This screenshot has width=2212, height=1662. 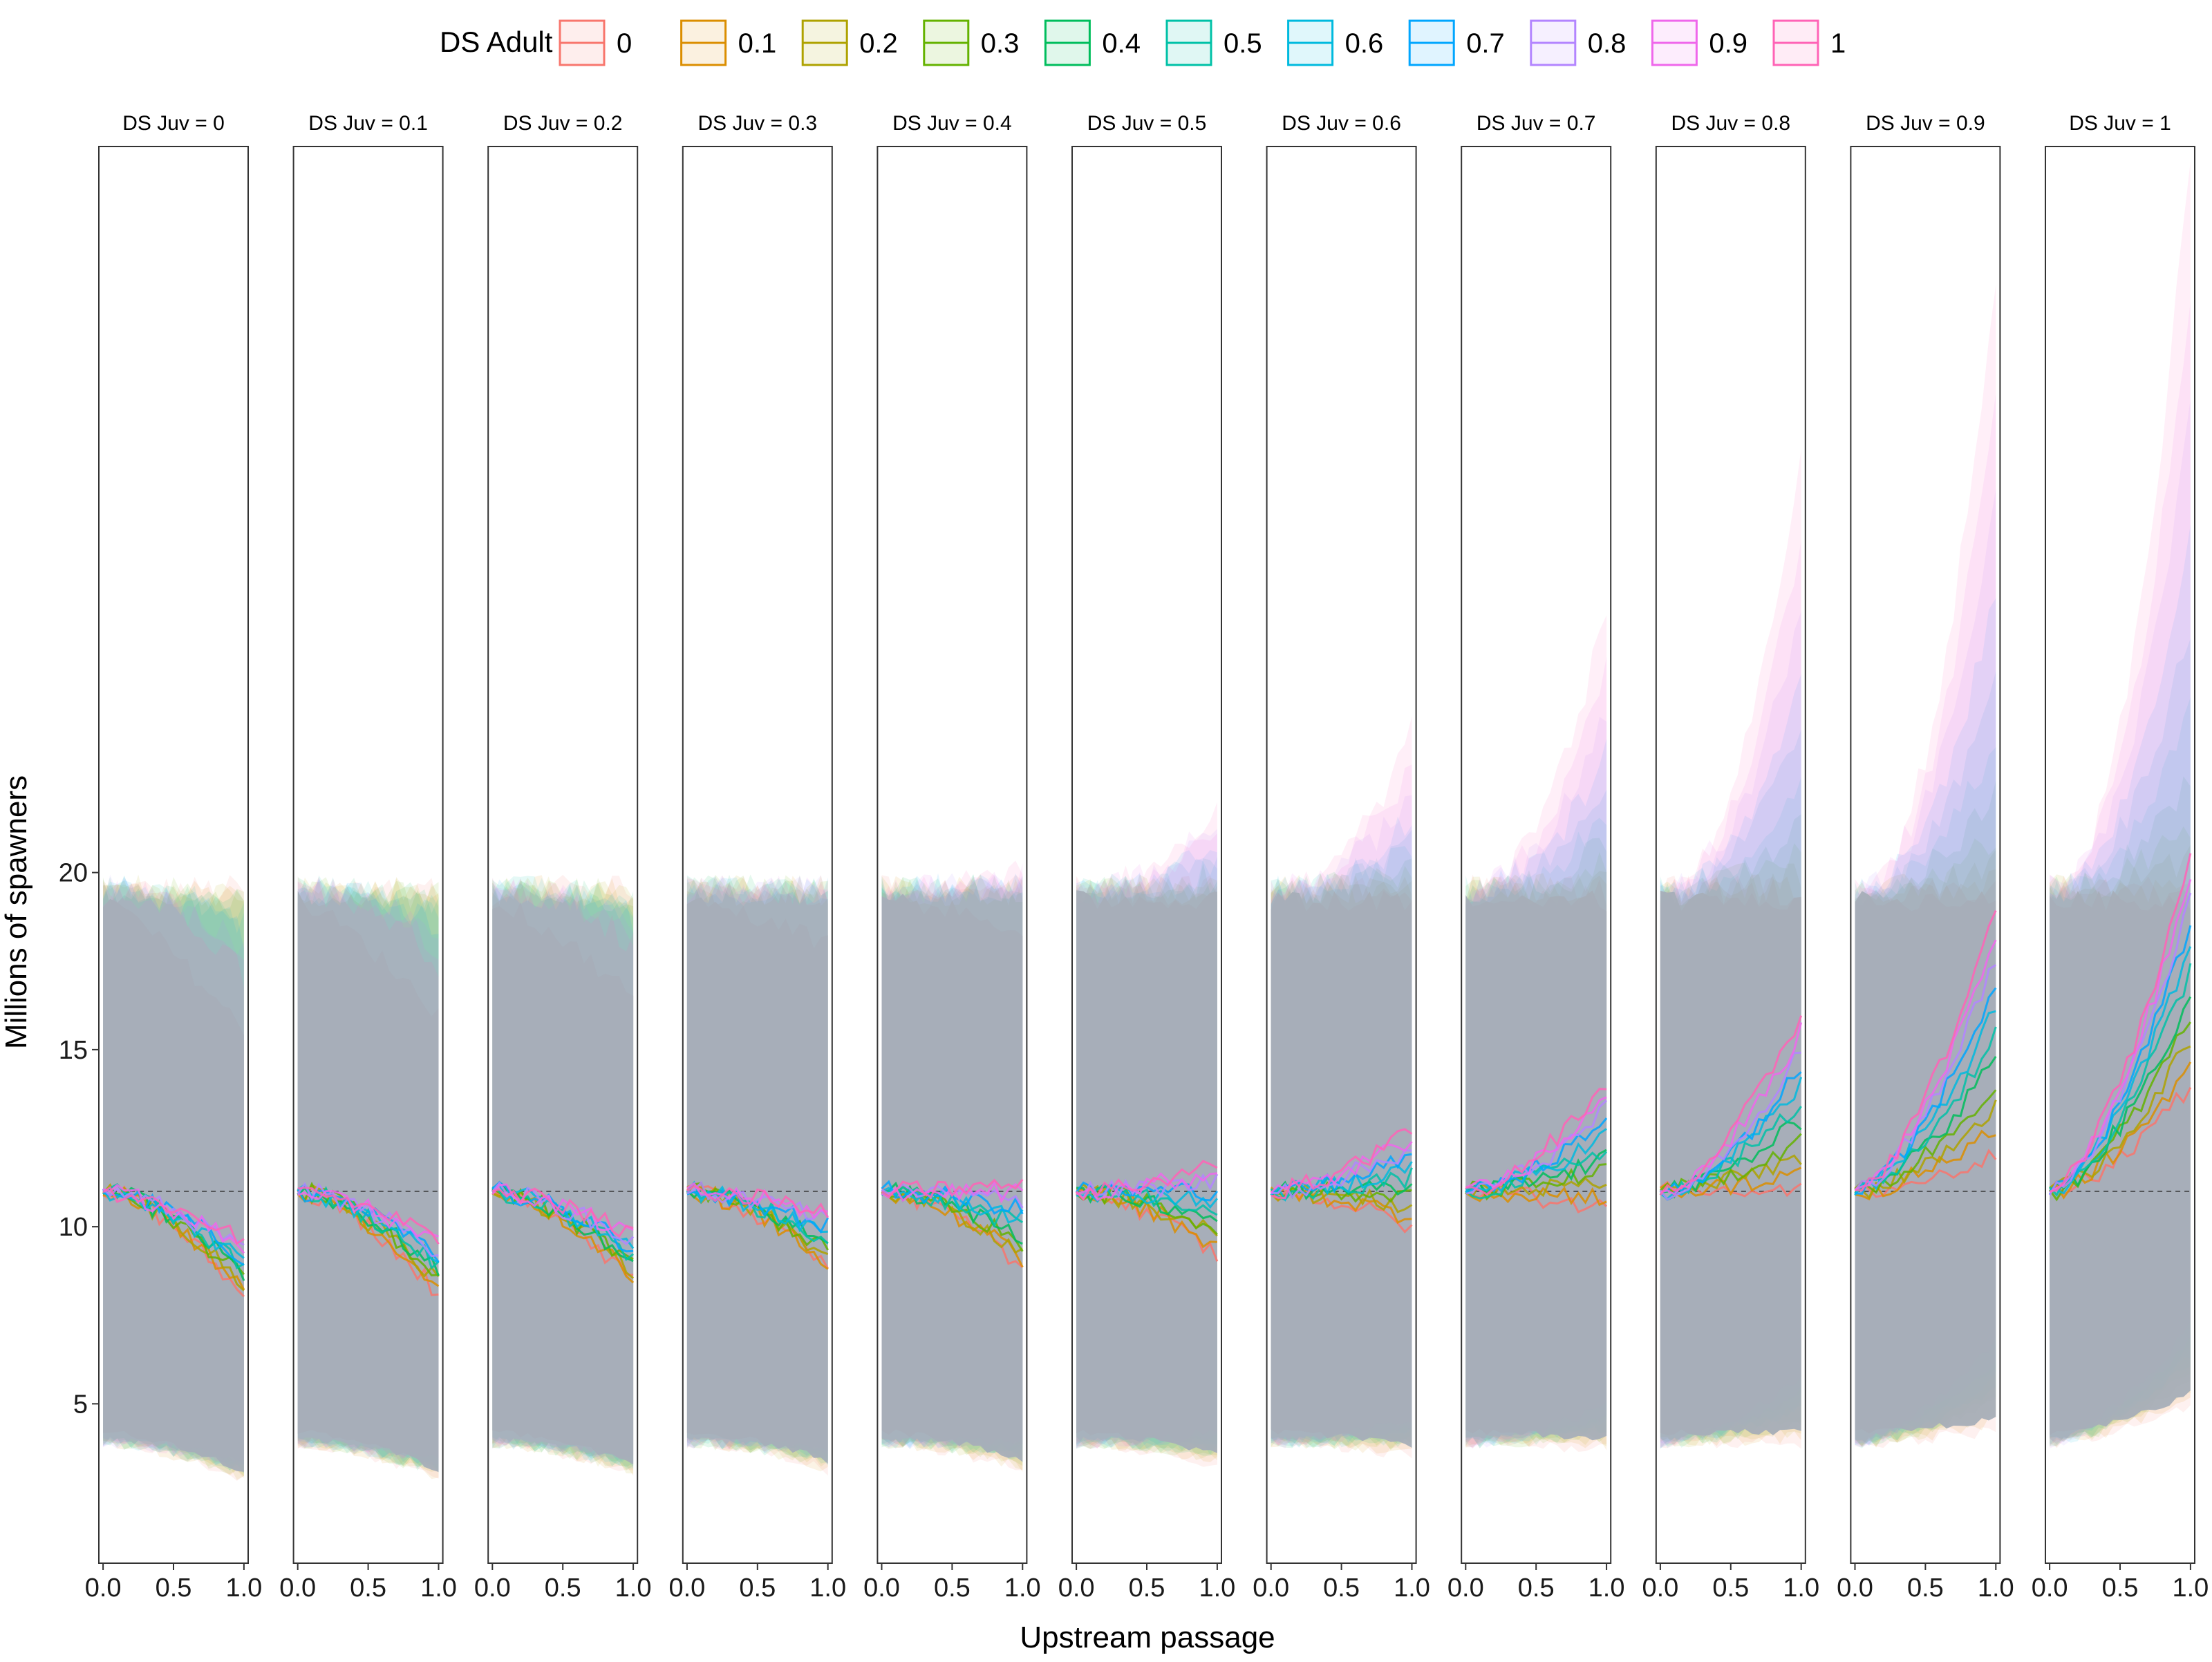 What do you see at coordinates (1607, 44) in the screenshot?
I see `legend-label-0.8: 0.8` at bounding box center [1607, 44].